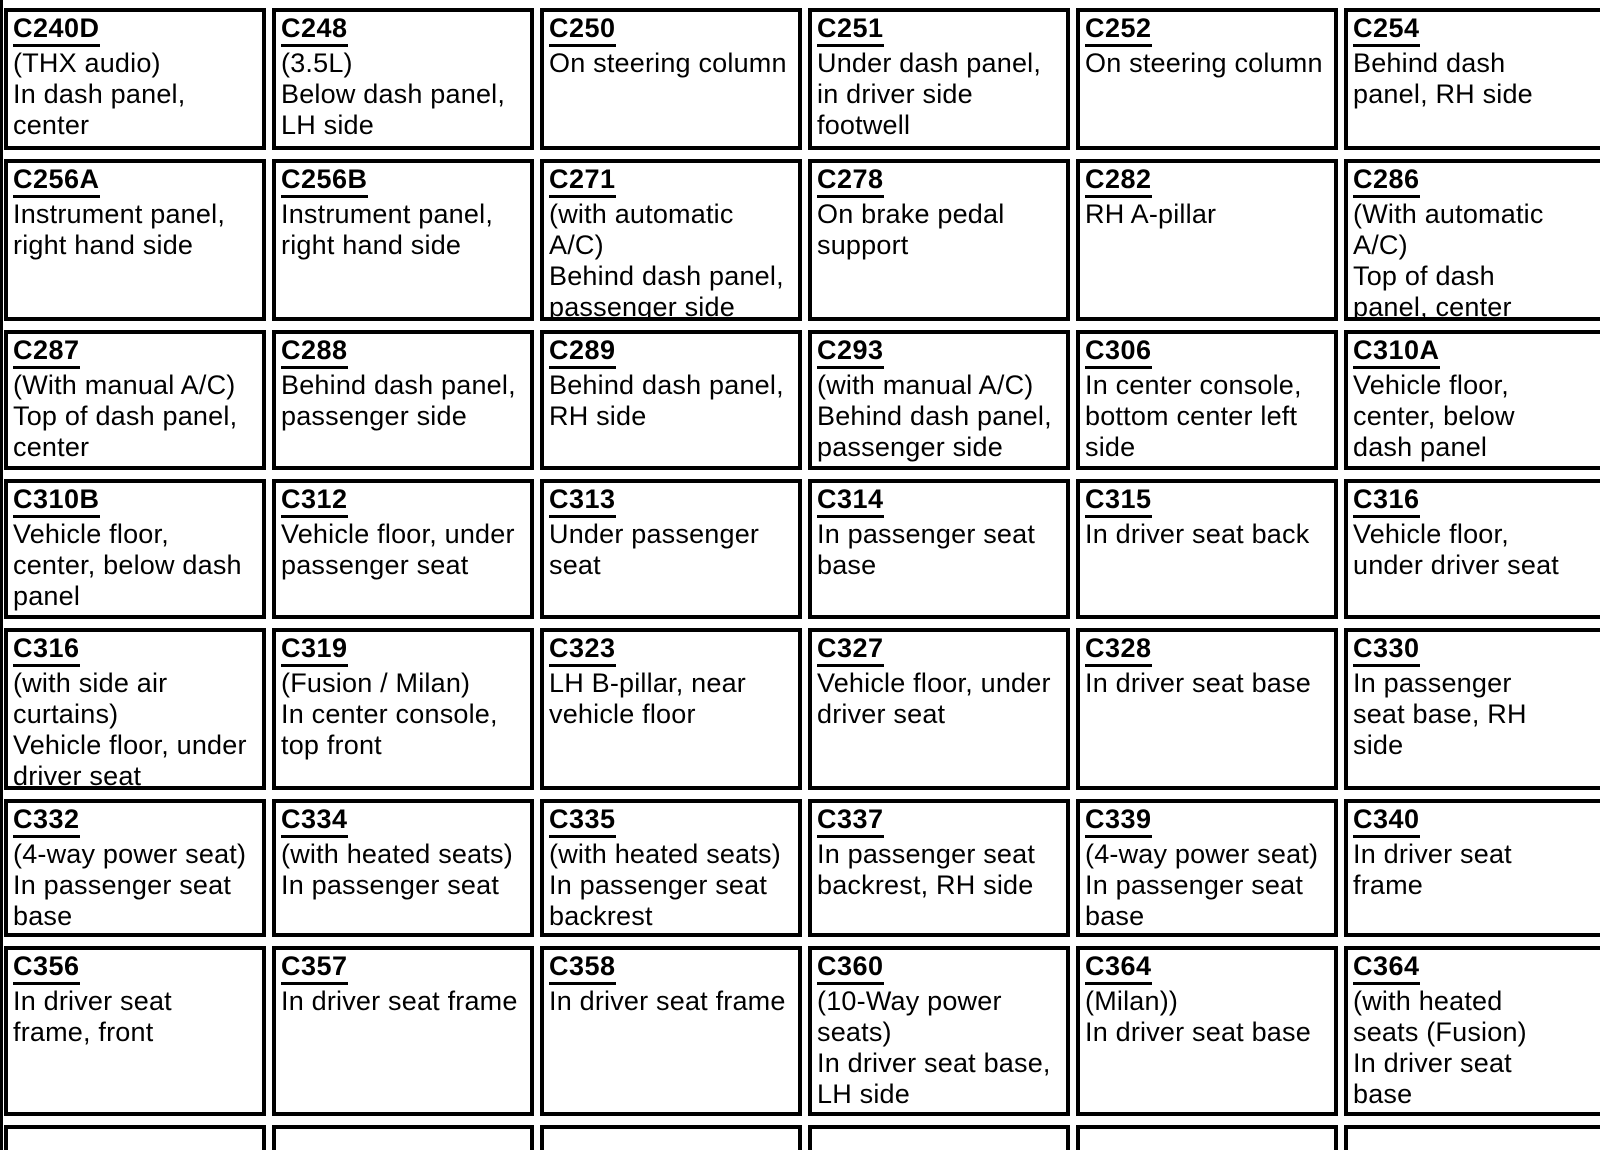 Image resolution: width=1600 pixels, height=1150 pixels. What do you see at coordinates (939, 868) in the screenshot?
I see `connector-cell: C337 In passenger seat backrest, RH side` at bounding box center [939, 868].